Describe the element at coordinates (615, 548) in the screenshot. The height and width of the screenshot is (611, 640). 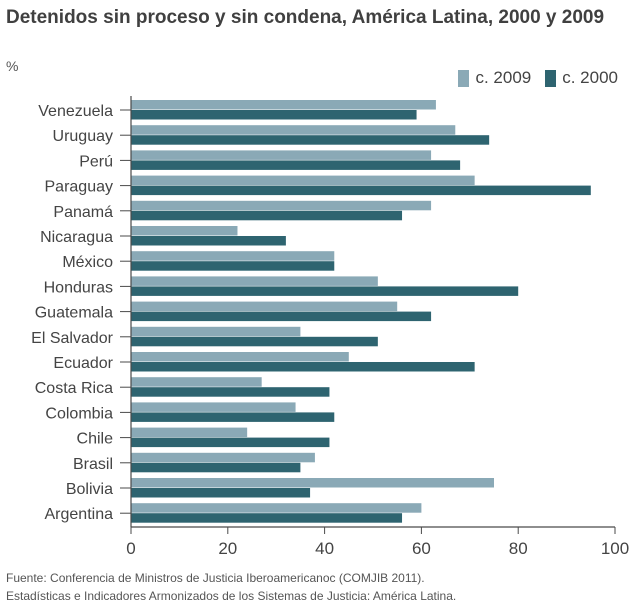
I see `x-tick-label-5: 100` at that location.